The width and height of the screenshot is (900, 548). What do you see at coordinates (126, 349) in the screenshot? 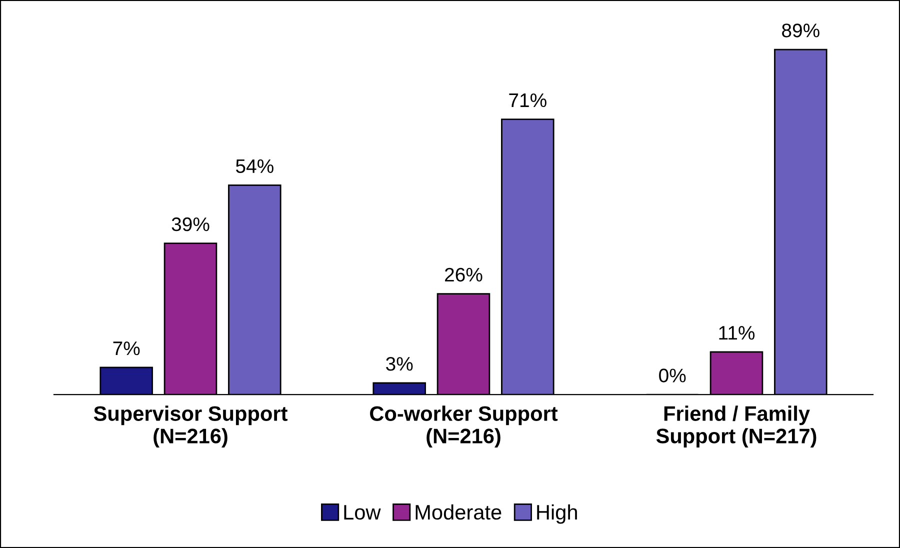
I see `data-label: 7%` at bounding box center [126, 349].